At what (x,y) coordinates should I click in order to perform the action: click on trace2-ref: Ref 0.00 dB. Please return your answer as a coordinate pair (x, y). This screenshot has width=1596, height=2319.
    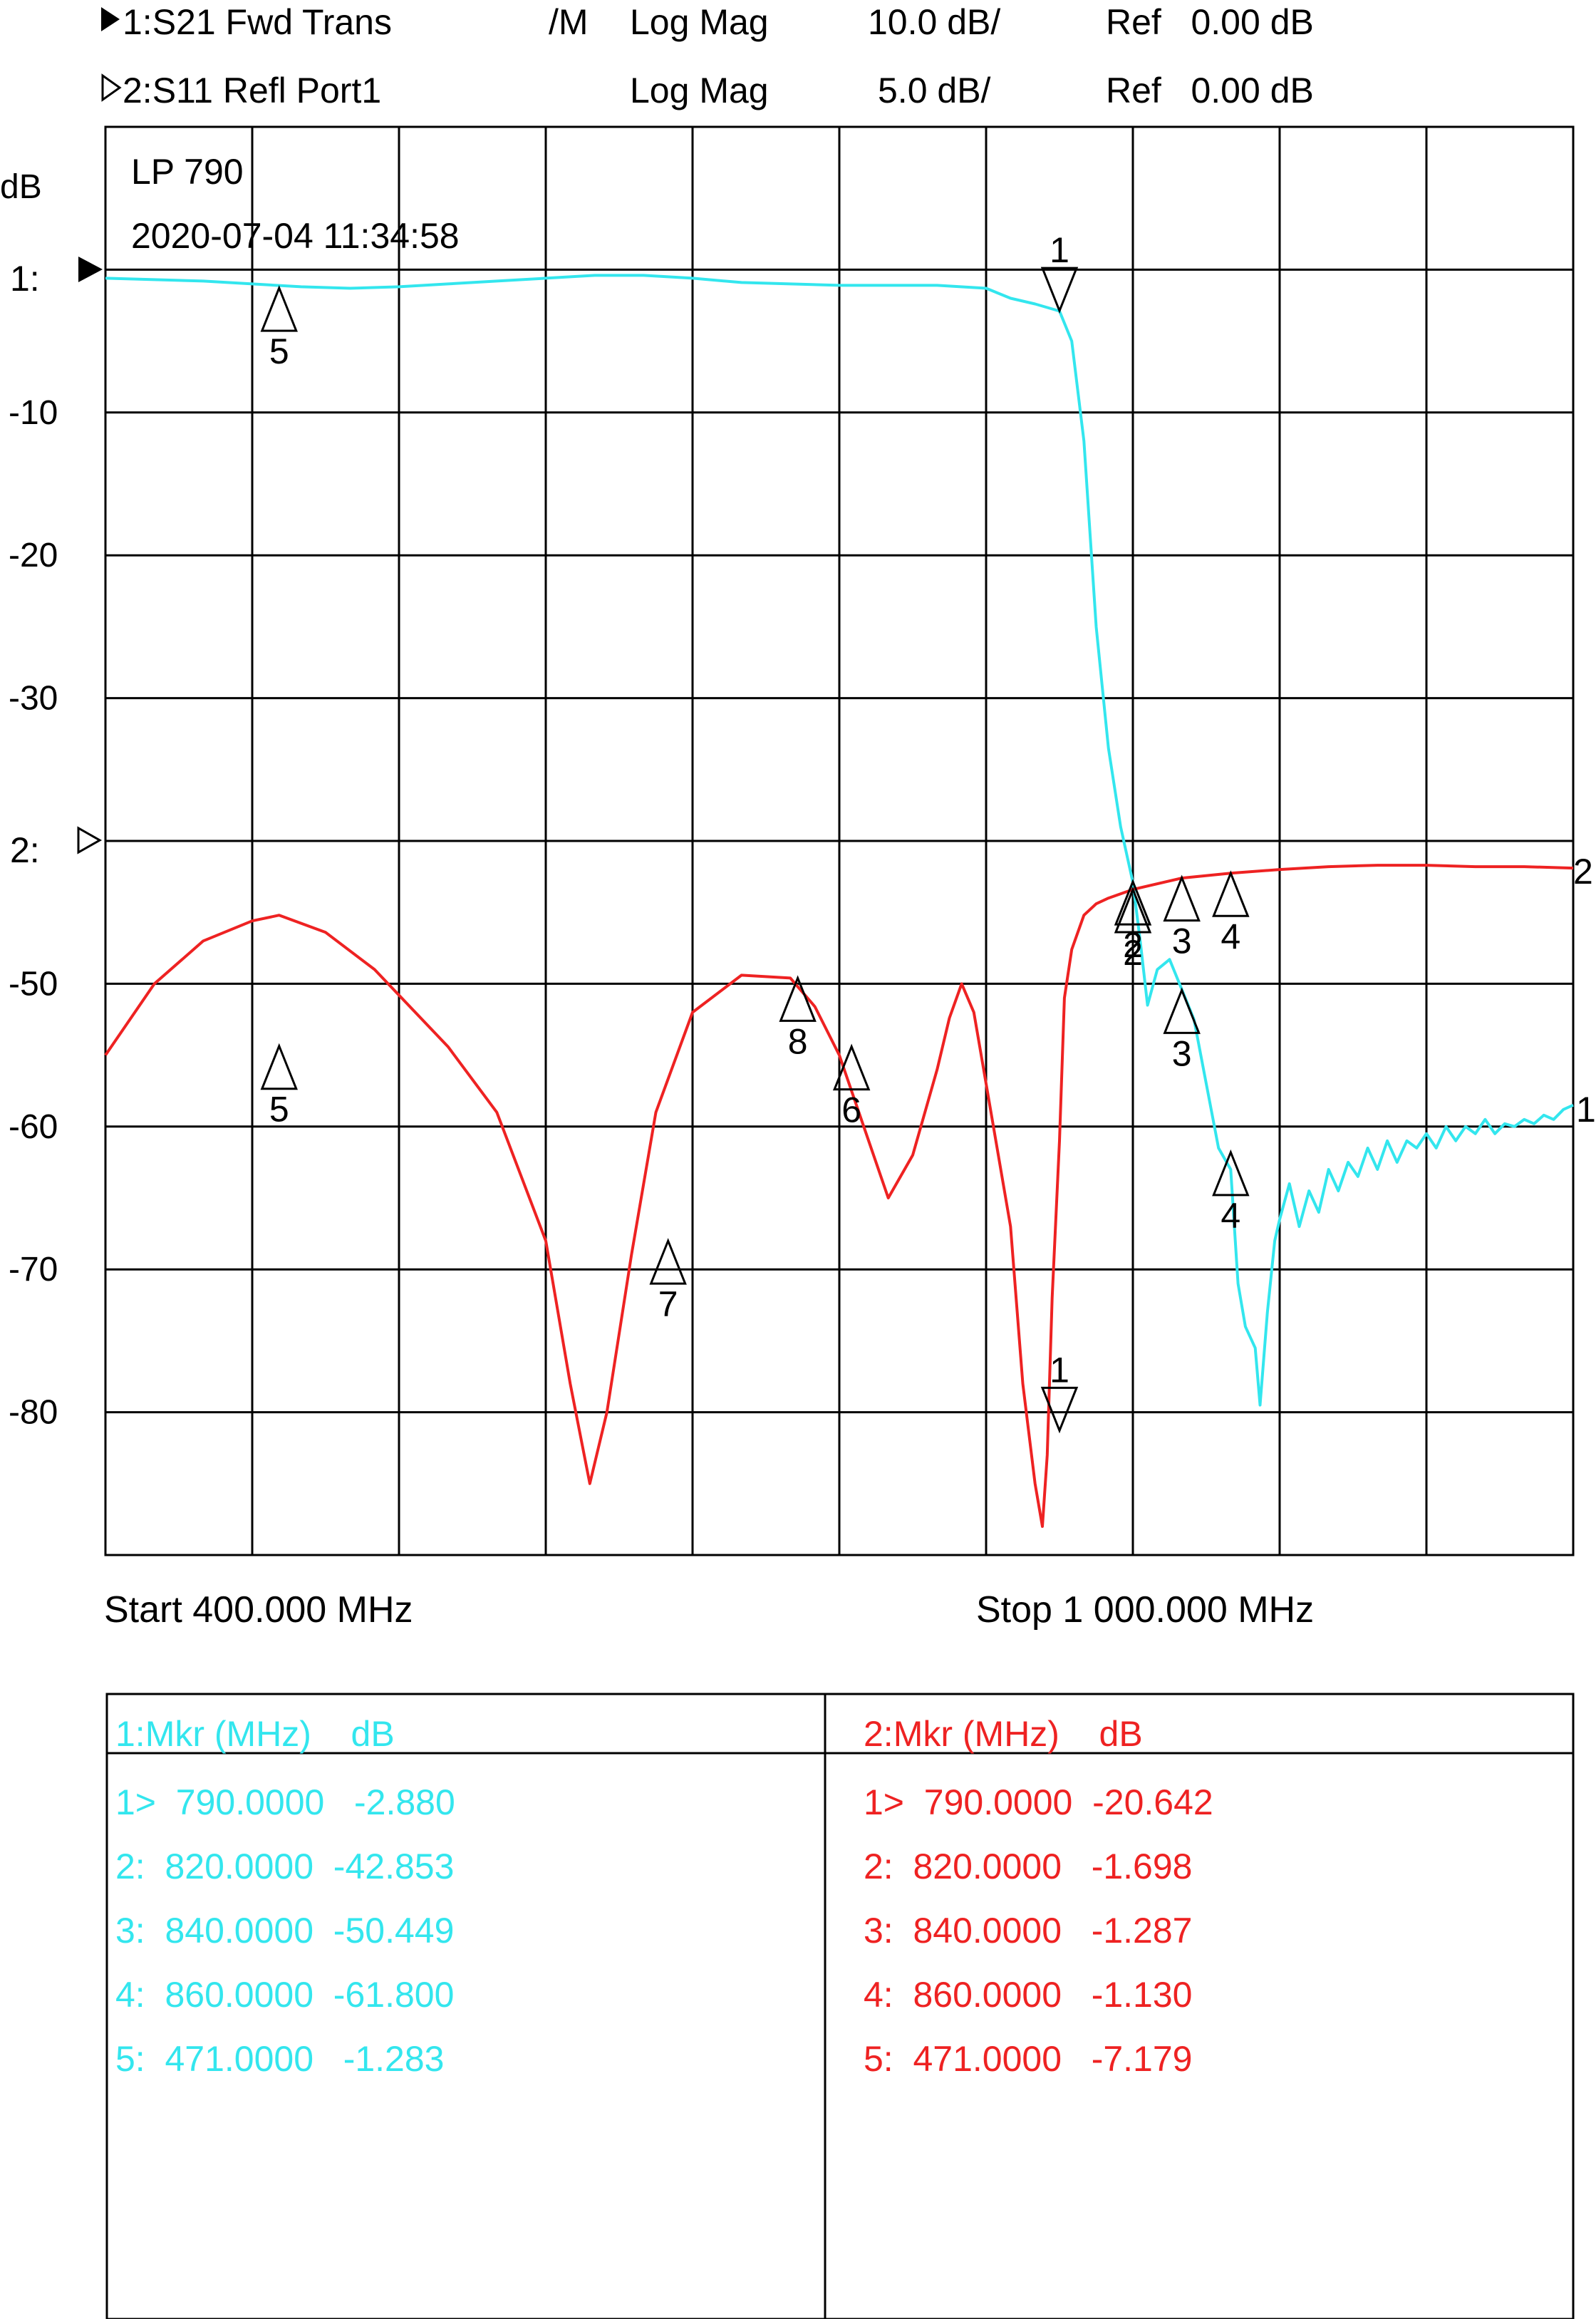
    Looking at the image, I should click on (1210, 90).